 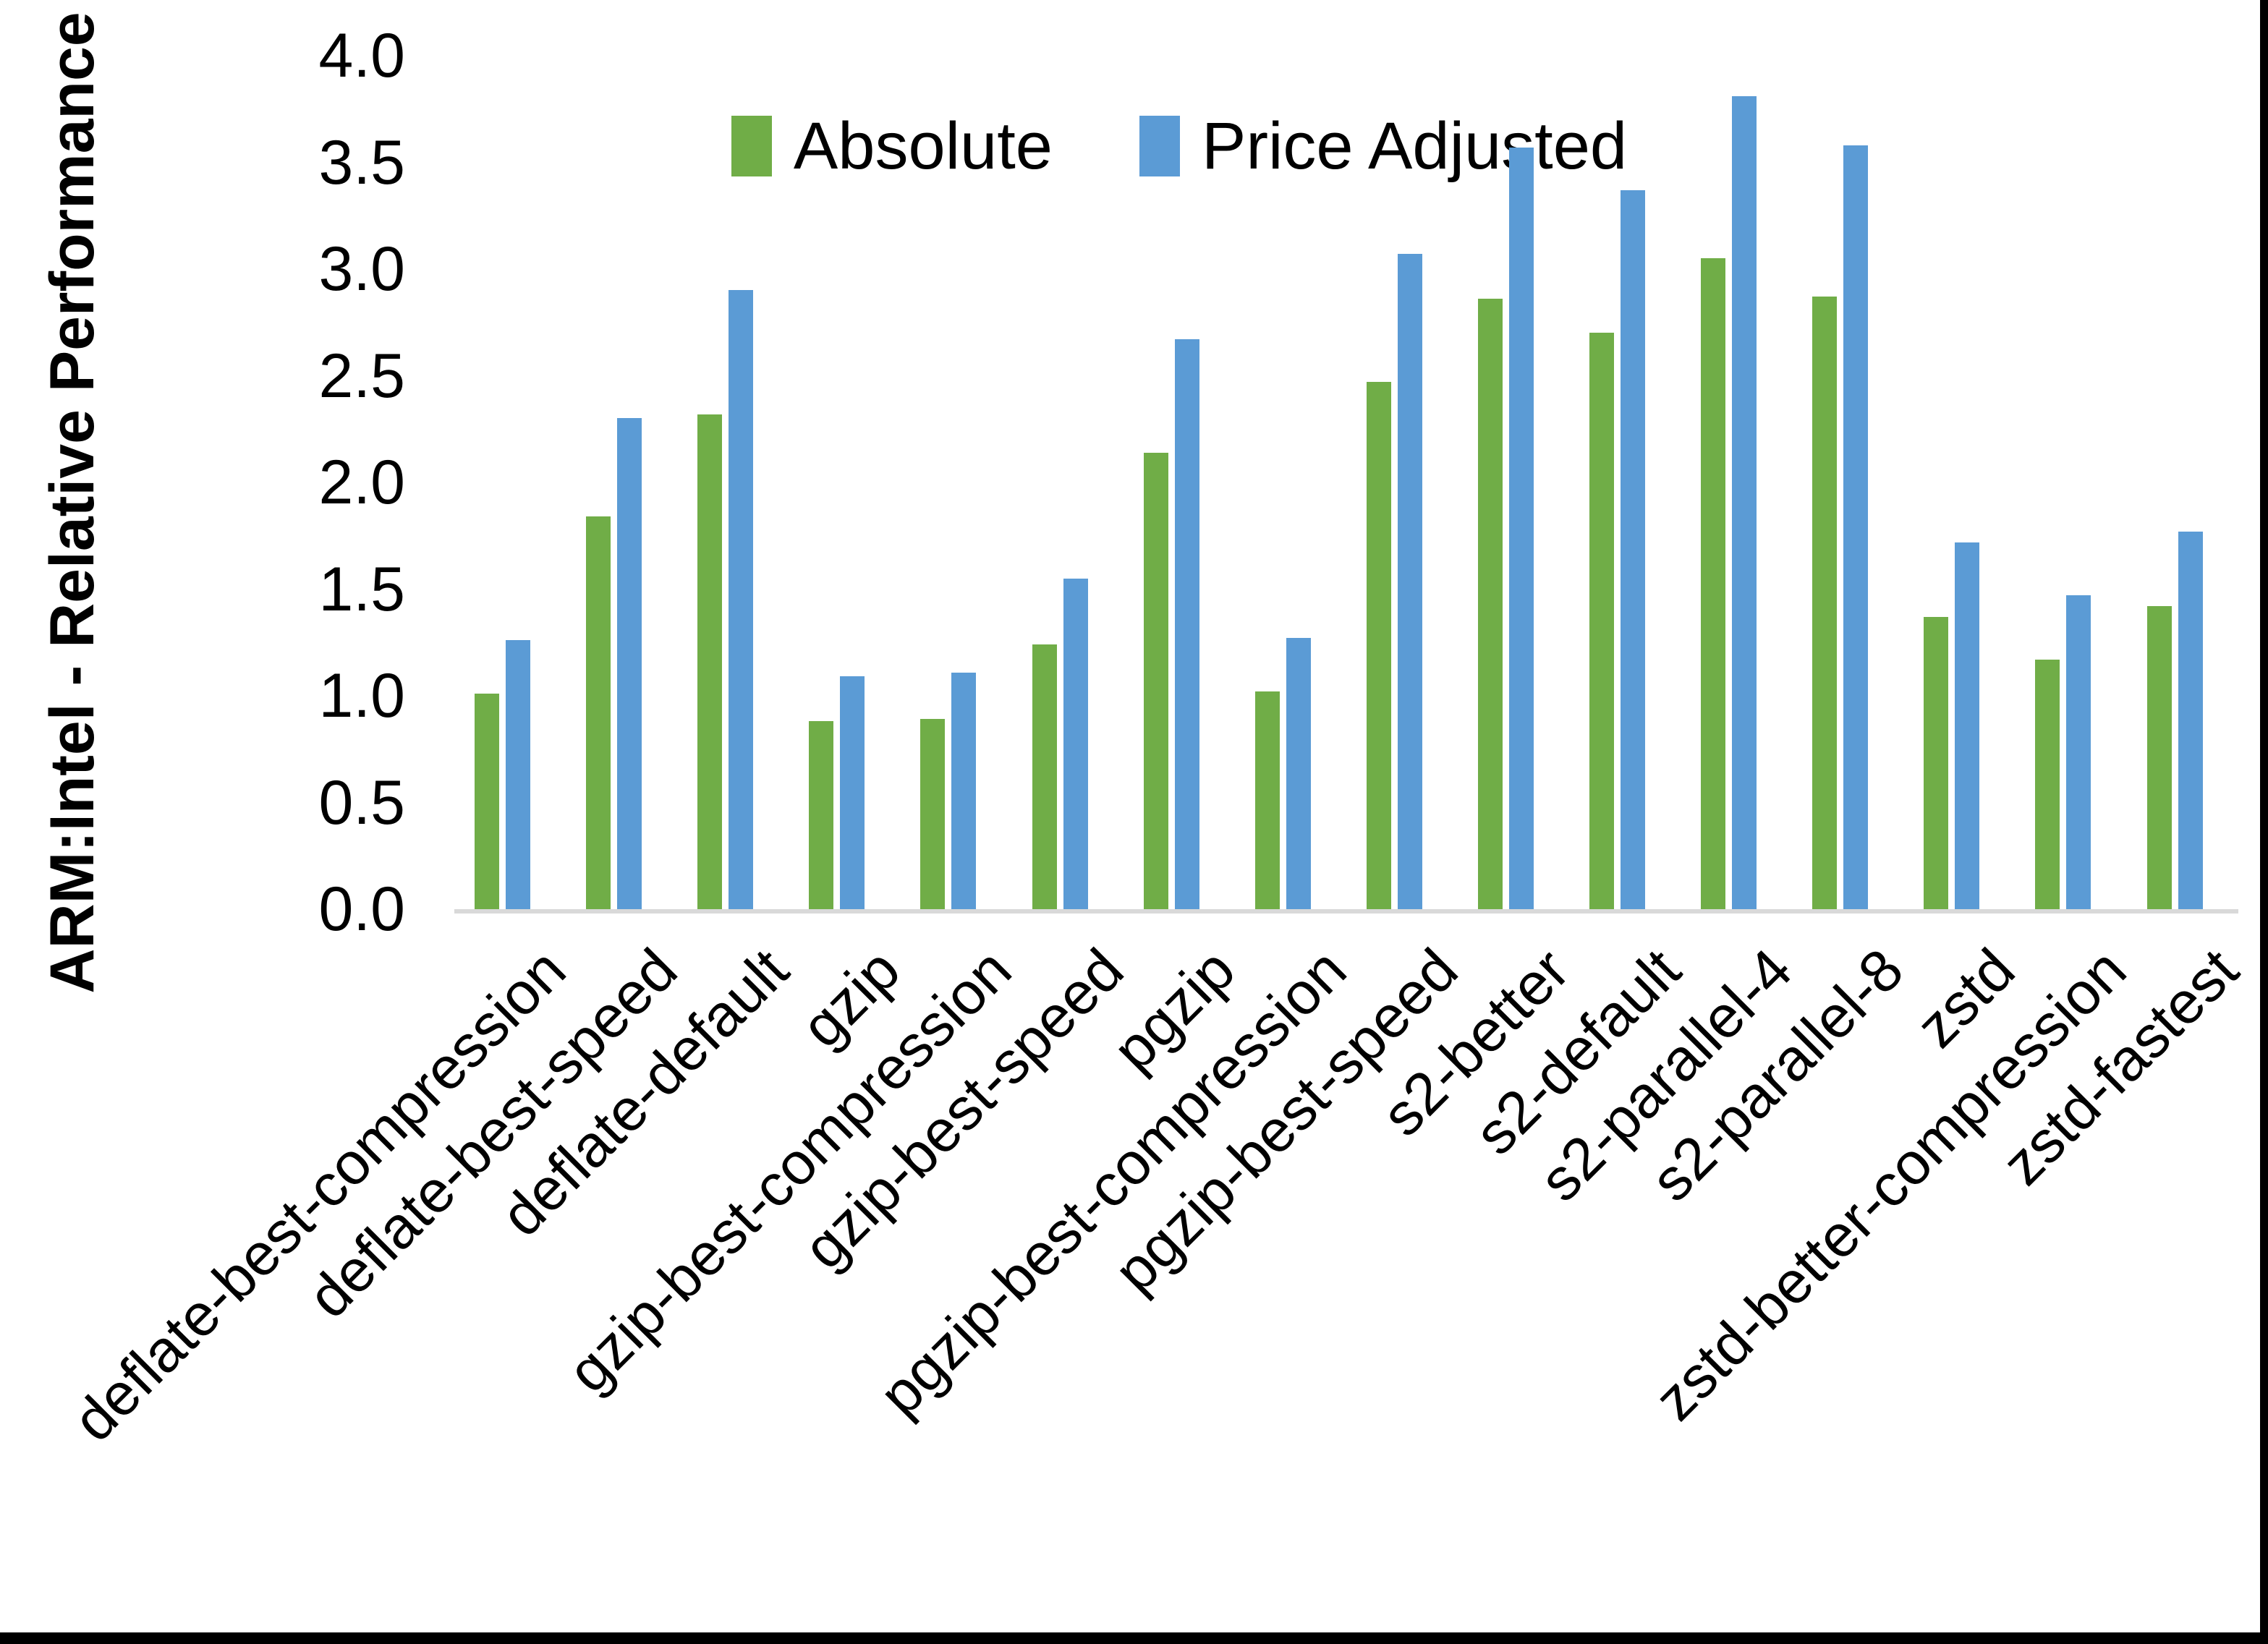 What do you see at coordinates (361, 802) in the screenshot?
I see `y-tick-label: 0.5` at bounding box center [361, 802].